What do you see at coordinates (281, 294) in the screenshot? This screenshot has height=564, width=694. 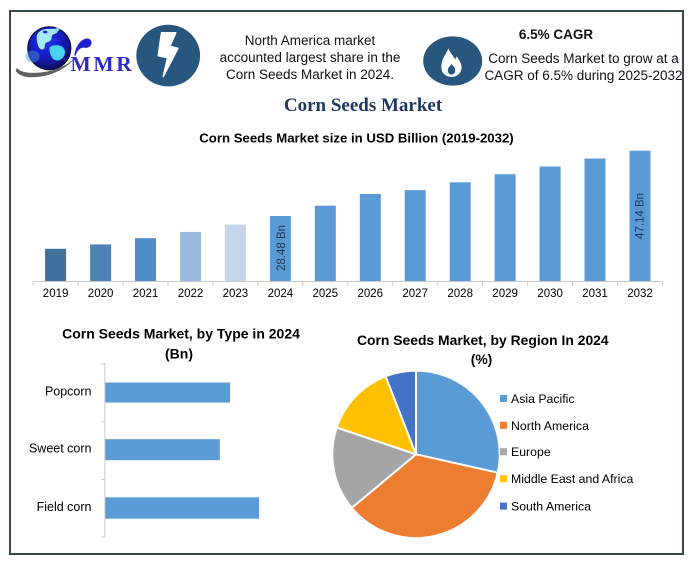 I see `svg-text: 2024` at bounding box center [281, 294].